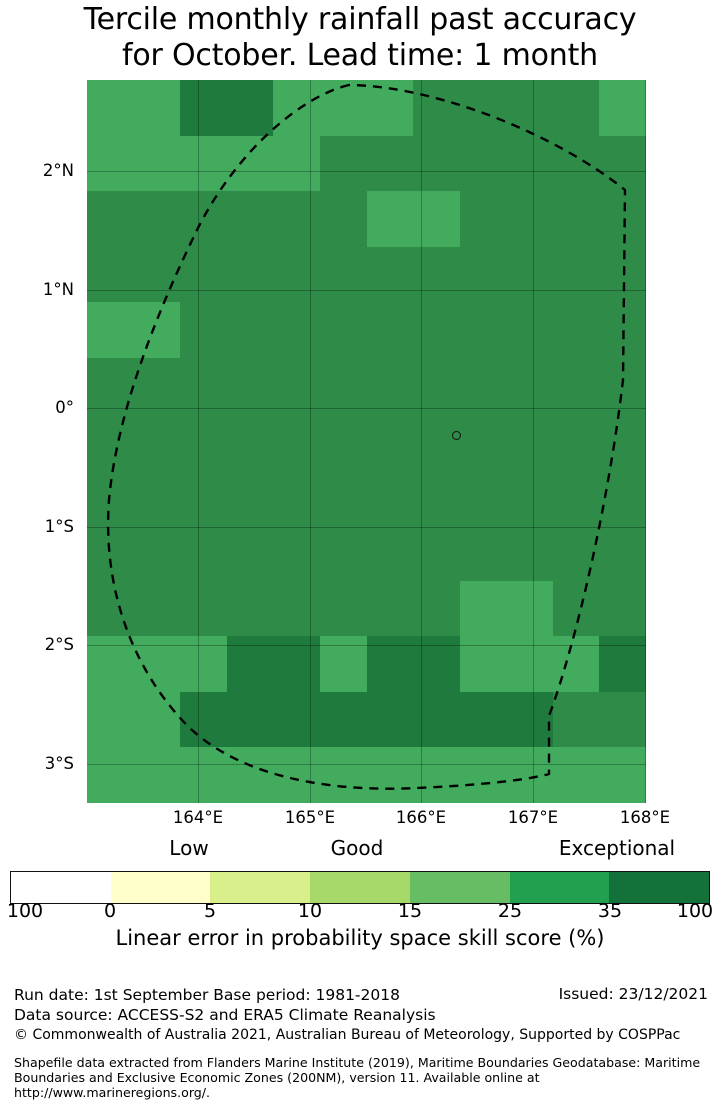  What do you see at coordinates (59, 763) in the screenshot?
I see `y-tick-3s: 3°S` at bounding box center [59, 763].